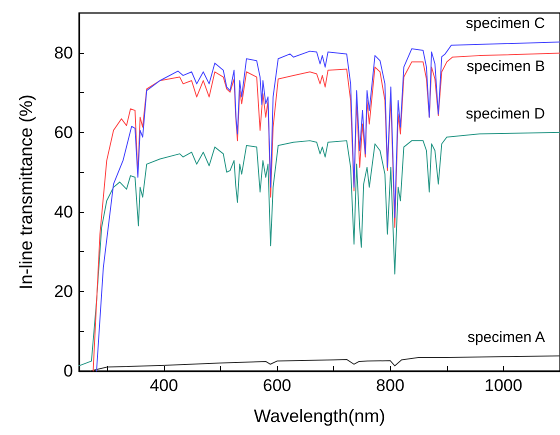 The image size is (560, 435). Describe the element at coordinates (325, 363) in the screenshot. I see `line-series` at that location.